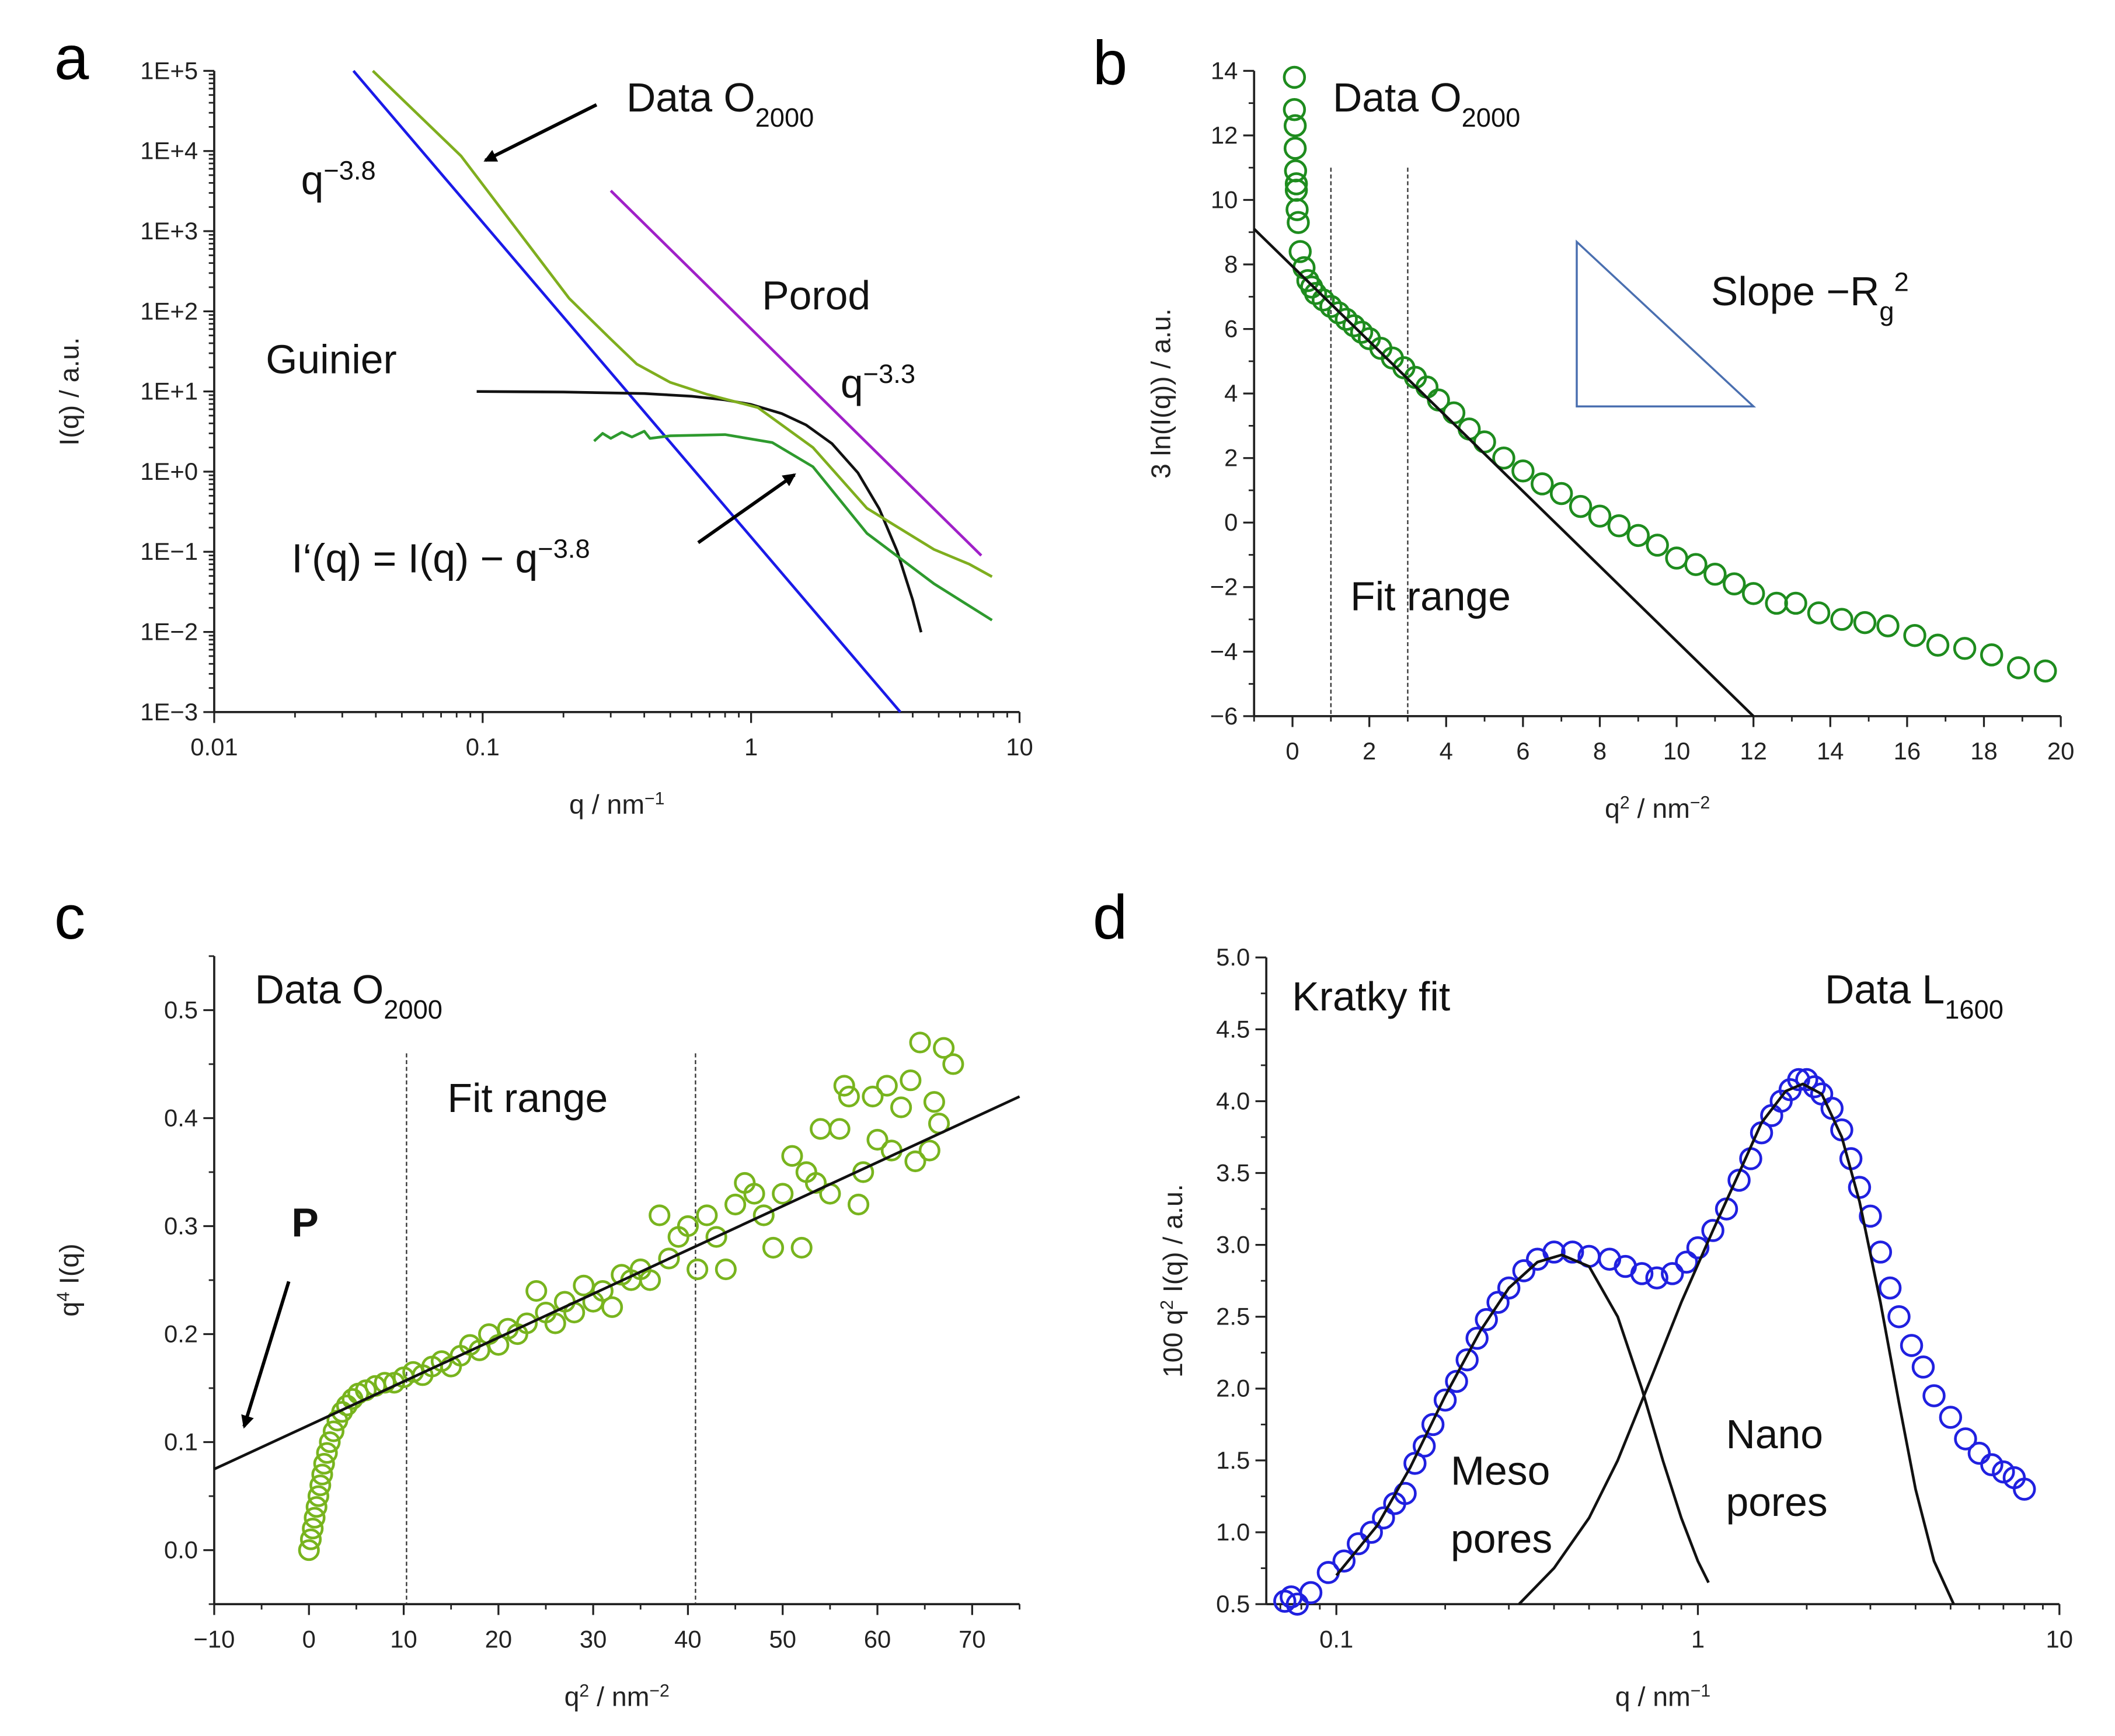 This screenshot has width=2115, height=1736. I want to click on x-tick-label: 70, so click(972, 1639).